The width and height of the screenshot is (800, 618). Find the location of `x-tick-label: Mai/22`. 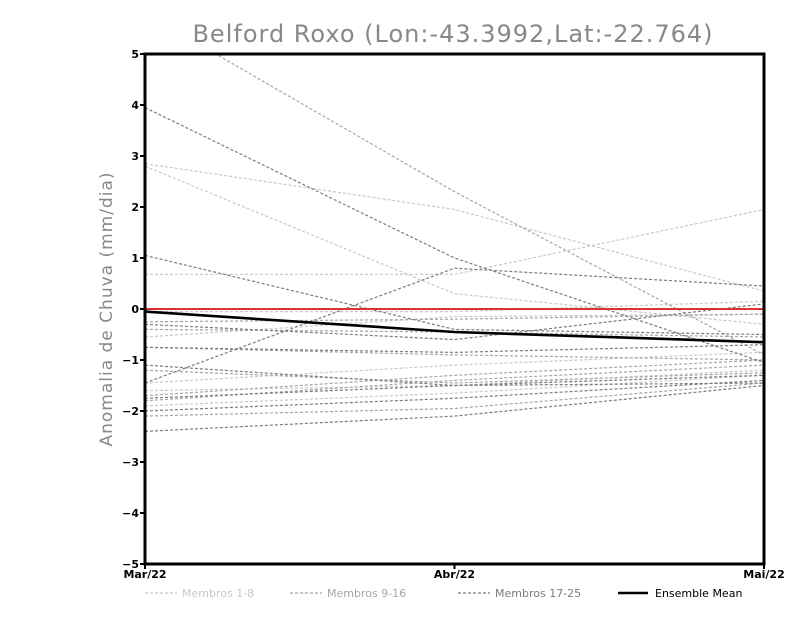

x-tick-label: Mai/22 is located at coordinates (763, 574).